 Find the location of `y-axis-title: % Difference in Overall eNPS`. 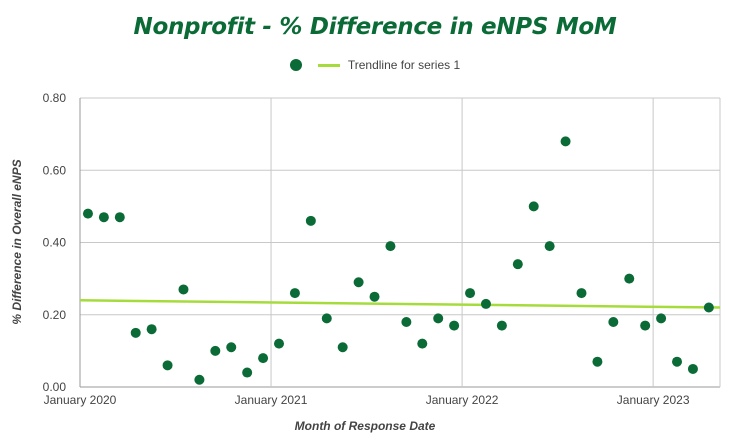

y-axis-title: % Difference in Overall eNPS is located at coordinates (17, 241).